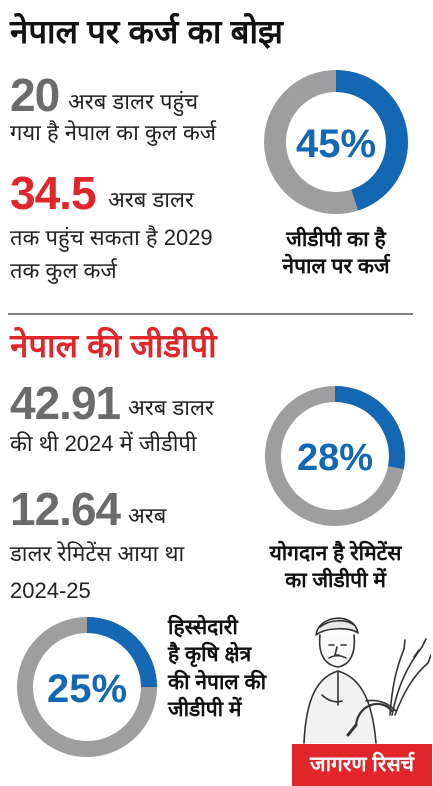 The image size is (433, 786). Describe the element at coordinates (113, 132) in the screenshot. I see `total-debt-desc-line2: गया है नेपाल का कुल कर्ज` at that location.